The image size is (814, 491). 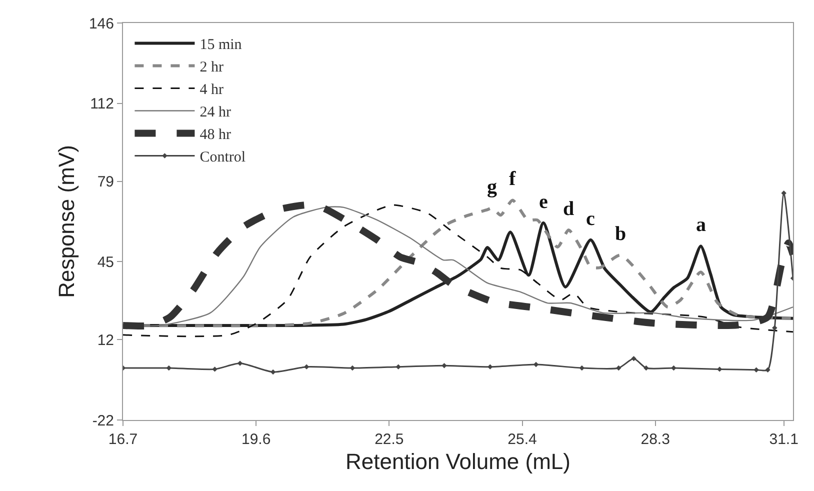 What do you see at coordinates (101, 23) in the screenshot?
I see `y-tick-label: 146` at bounding box center [101, 23].